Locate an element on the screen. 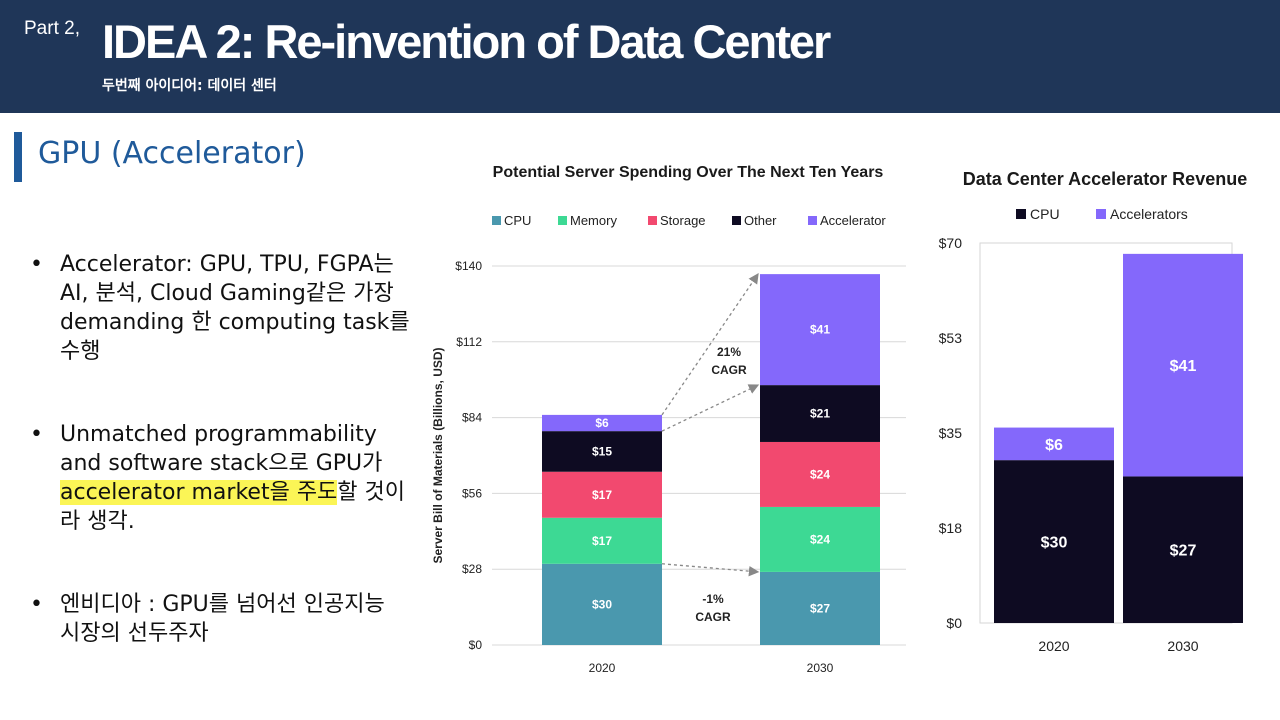 The width and height of the screenshot is (1280, 720). bullet-text: 엔비디아 : GPU를 넘어선 인공지능 시장의 선두주자 is located at coordinates (222, 619).